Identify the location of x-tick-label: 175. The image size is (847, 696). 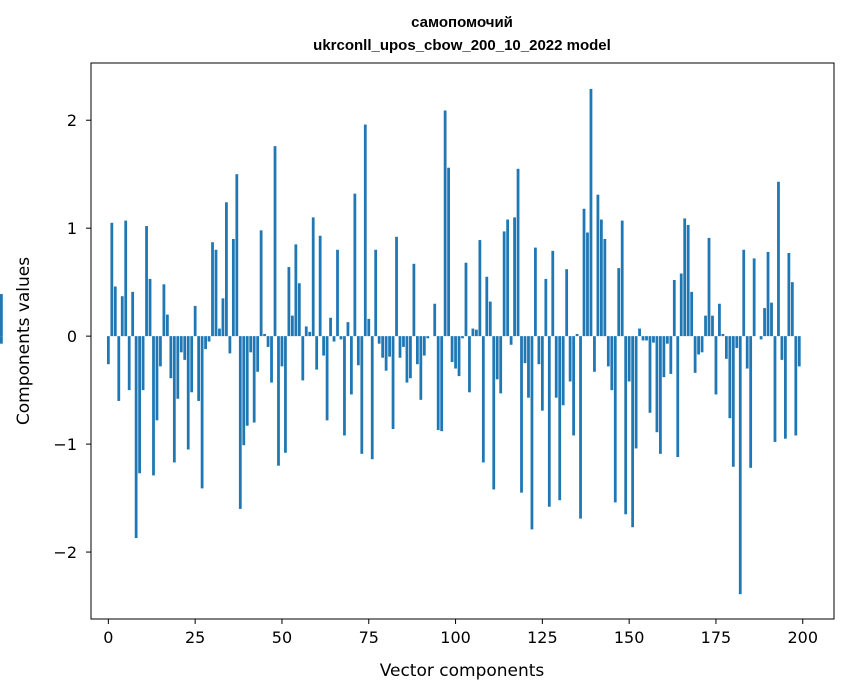
(716, 637).